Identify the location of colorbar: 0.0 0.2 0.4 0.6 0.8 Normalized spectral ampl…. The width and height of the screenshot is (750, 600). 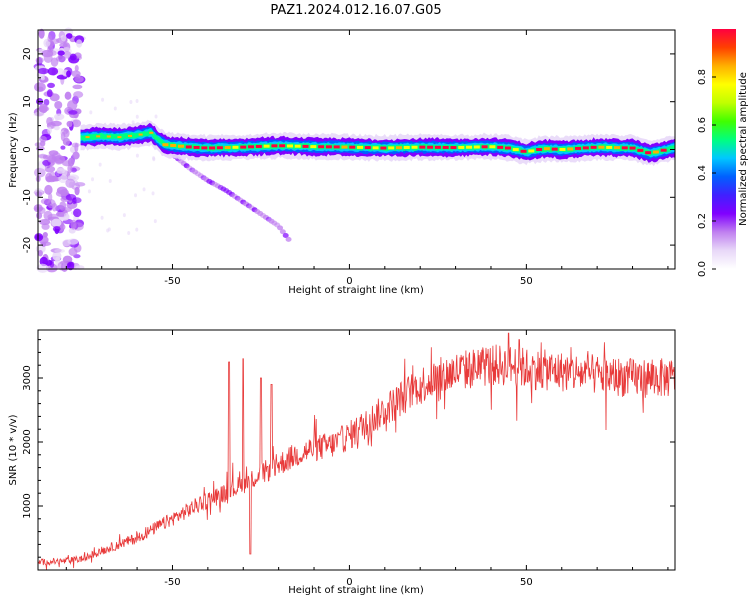
(723, 153).